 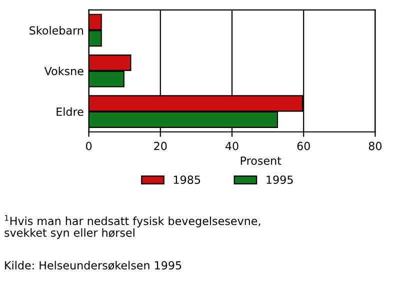 What do you see at coordinates (70, 111) in the screenshot?
I see `y-tick-label: Eldre` at bounding box center [70, 111].